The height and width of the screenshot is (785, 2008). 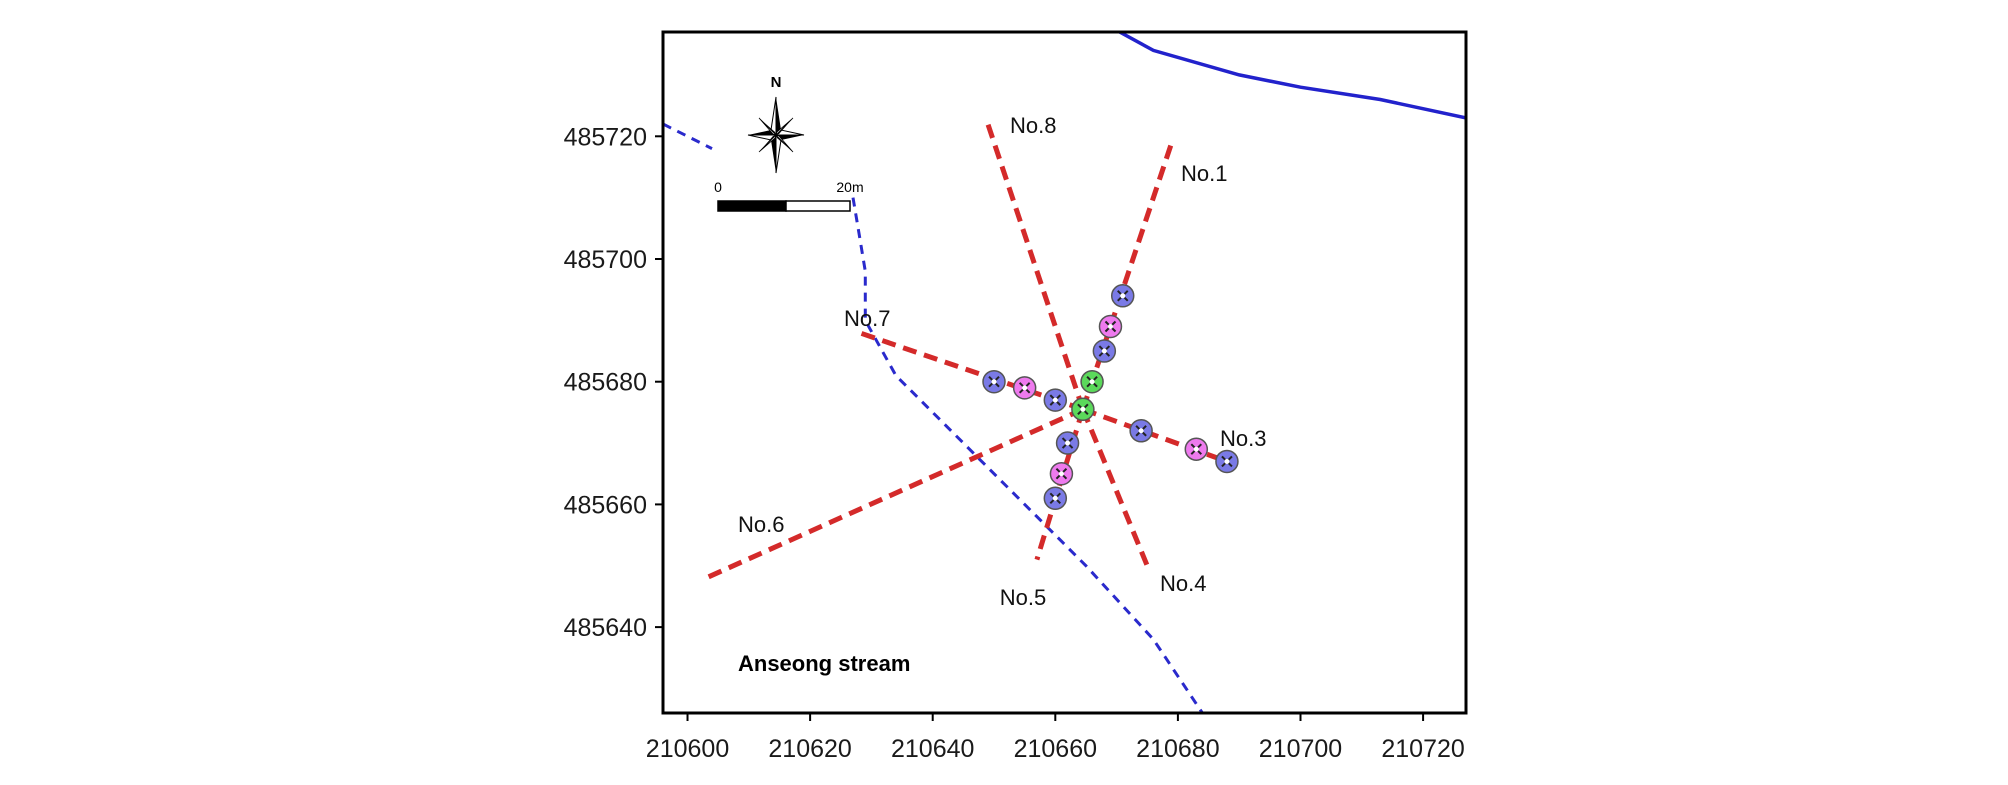 What do you see at coordinates (1035, 267) in the screenshot?
I see `survey-line-no8` at bounding box center [1035, 267].